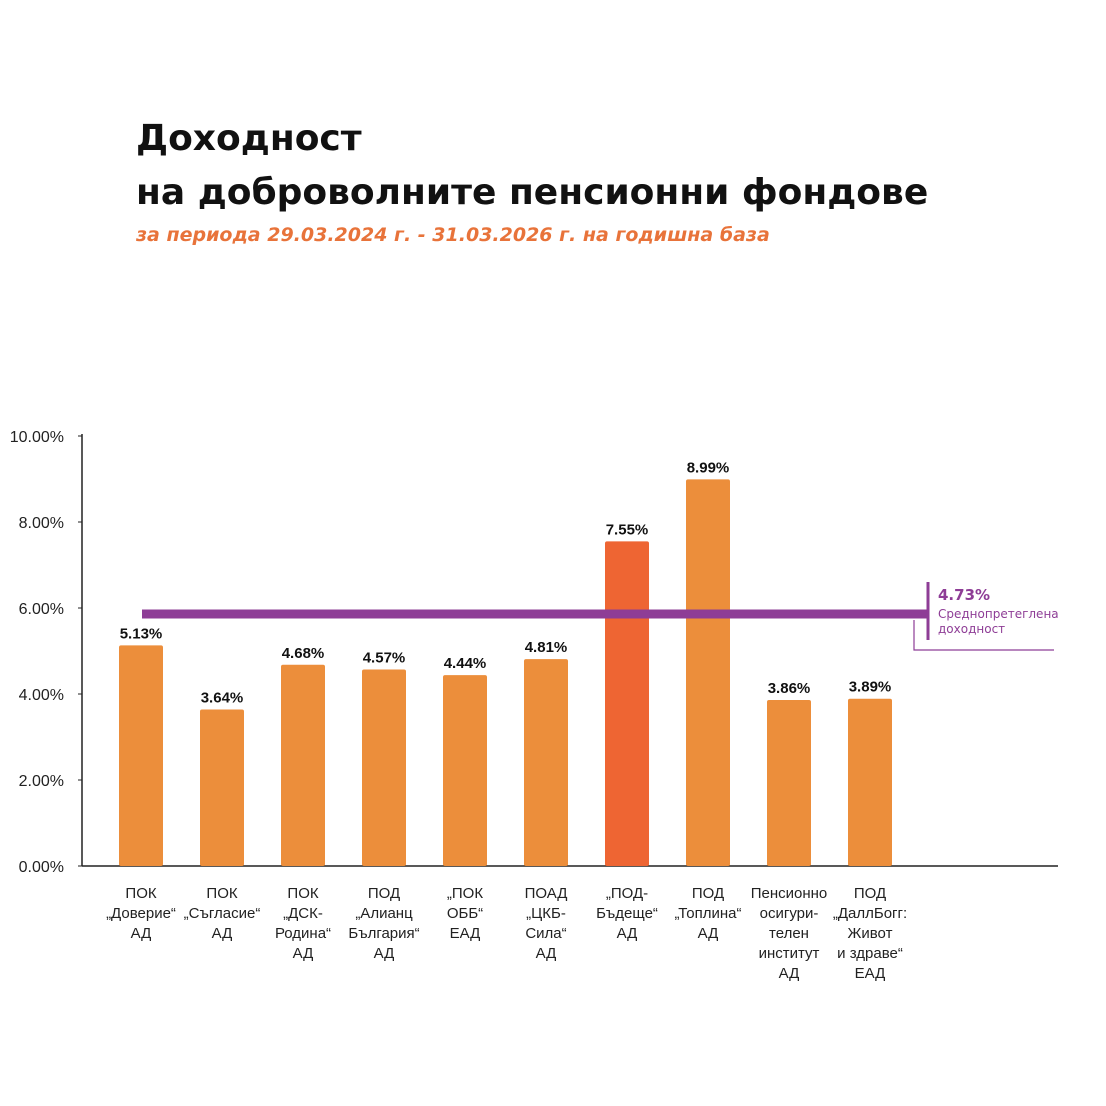 The width and height of the screenshot is (1106, 1106). Describe the element at coordinates (532, 192) in the screenshot. I see `chart-title-line-2: на доброволните пенсионни фондове` at that location.